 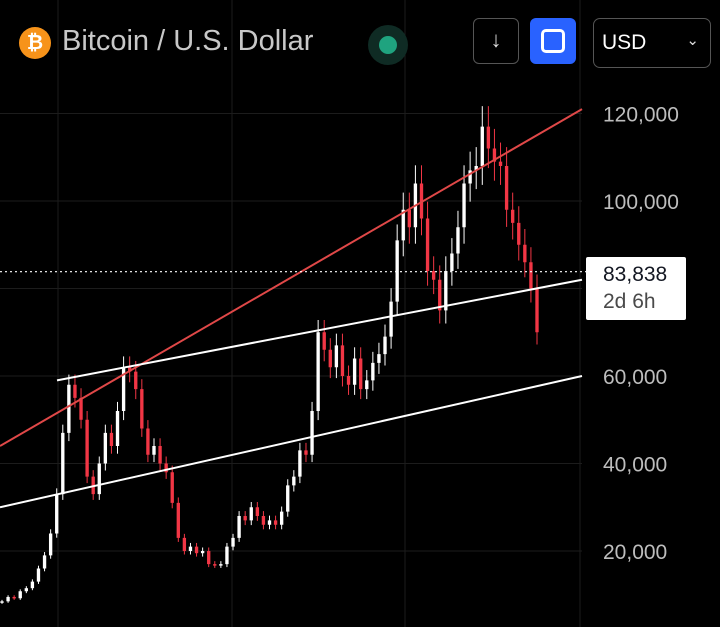 What do you see at coordinates (635, 465) in the screenshot?
I see `y-tick-label: 40,000` at bounding box center [635, 465].